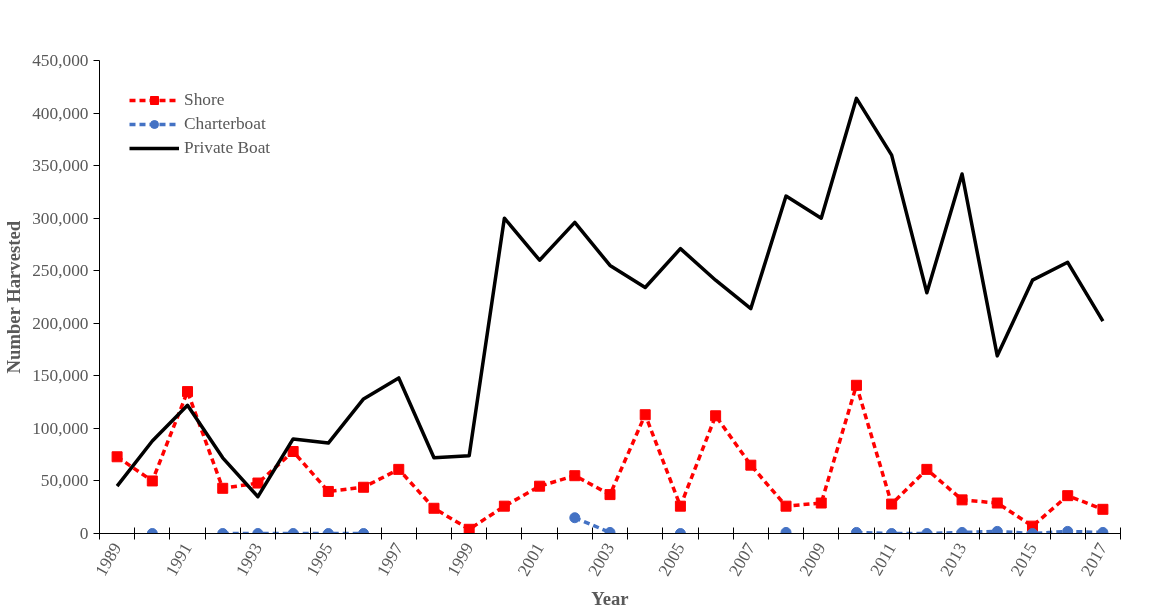 This screenshot has width=1149, height=616. Describe the element at coordinates (60, 166) in the screenshot. I see `y-tick-label: 350,000` at that location.